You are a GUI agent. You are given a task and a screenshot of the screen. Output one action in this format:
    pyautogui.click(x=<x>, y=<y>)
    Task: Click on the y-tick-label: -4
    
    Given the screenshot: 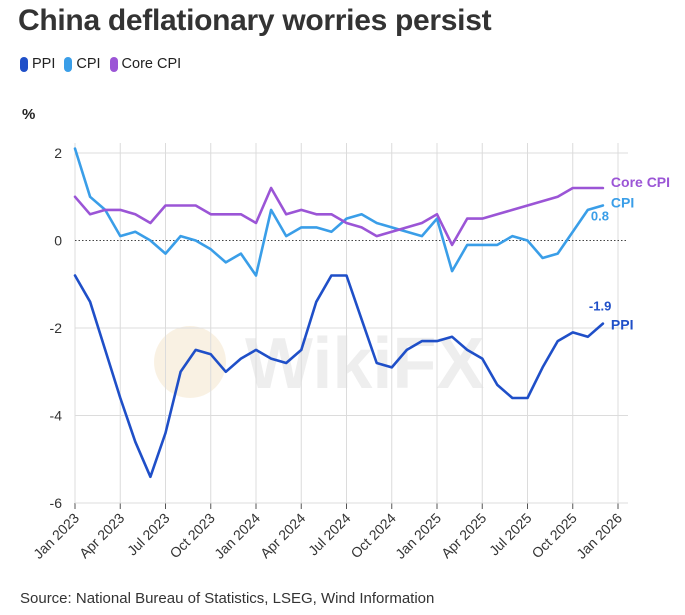 What is the action you would take?
    pyautogui.click(x=56, y=416)
    